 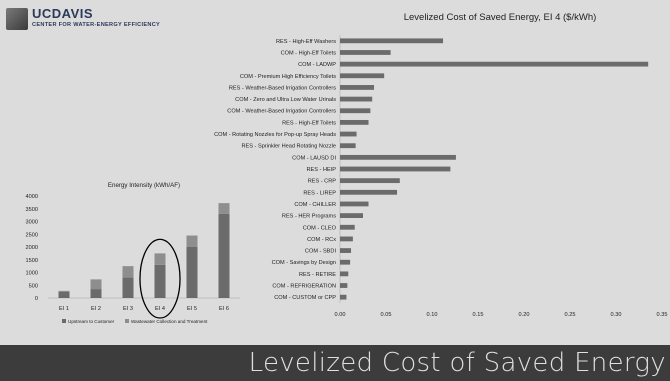 What do you see at coordinates (335, 363) in the screenshot?
I see `slide-title: Levelized Cost of Saved Energy` at bounding box center [335, 363].